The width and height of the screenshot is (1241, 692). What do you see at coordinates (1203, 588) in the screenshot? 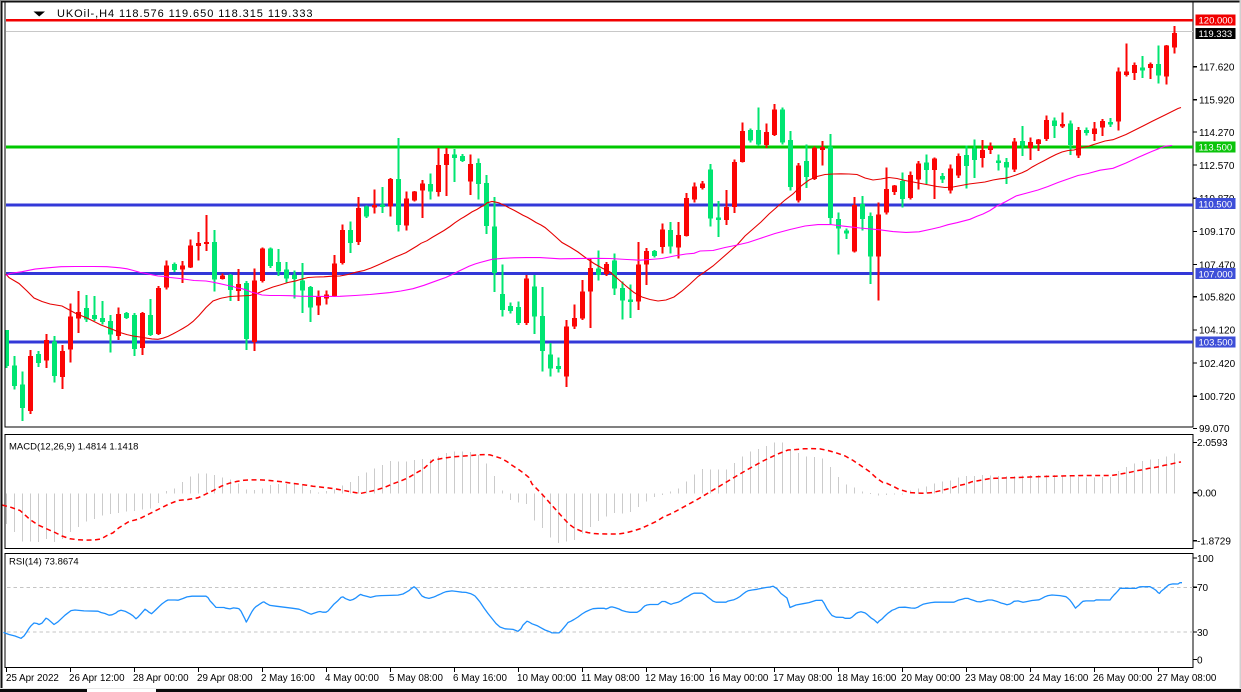
I see `svg-text: 70` at bounding box center [1203, 588].